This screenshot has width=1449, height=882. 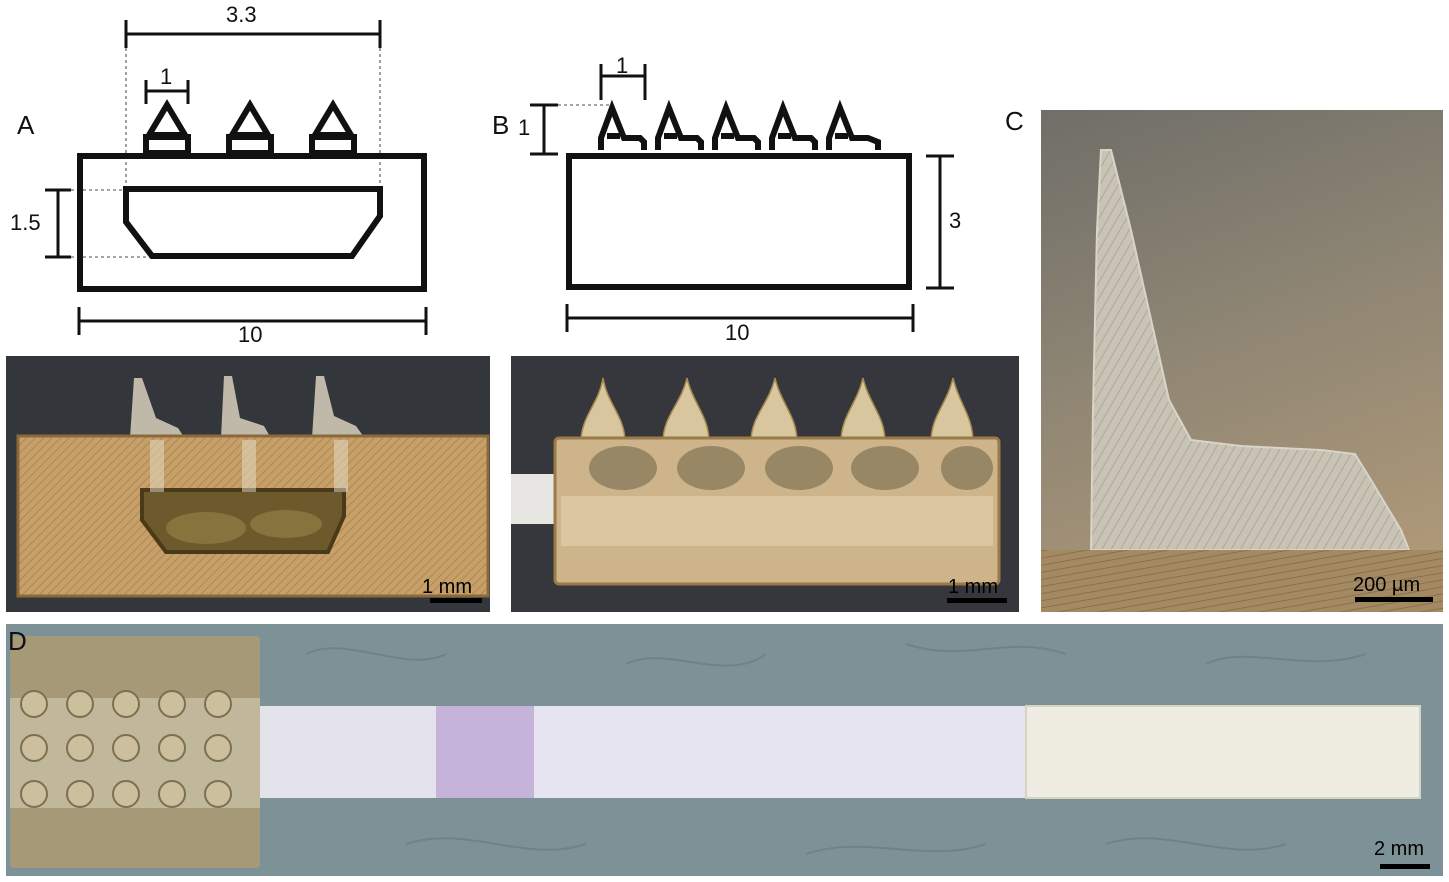 What do you see at coordinates (501, 125) in the screenshot?
I see `panel-letter-b: B` at bounding box center [501, 125].